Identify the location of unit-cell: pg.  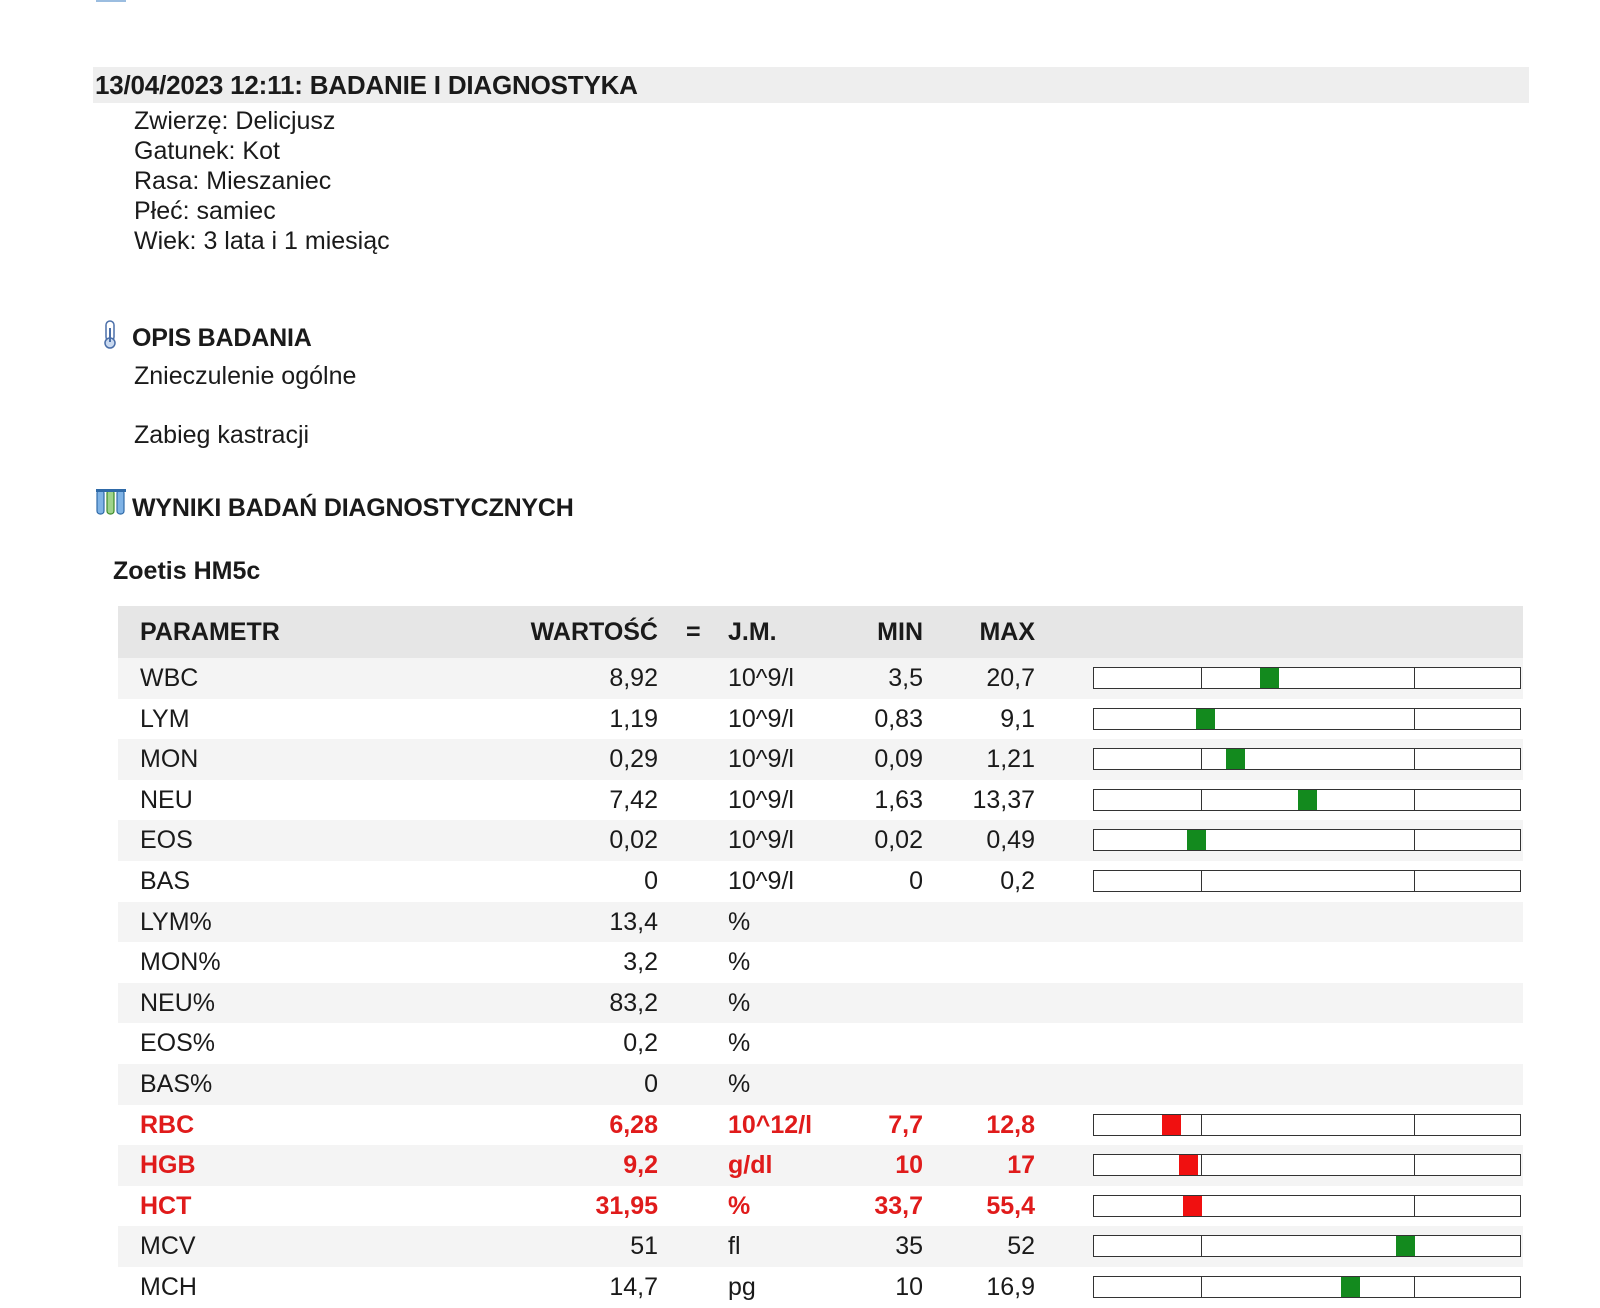
(742, 1286).